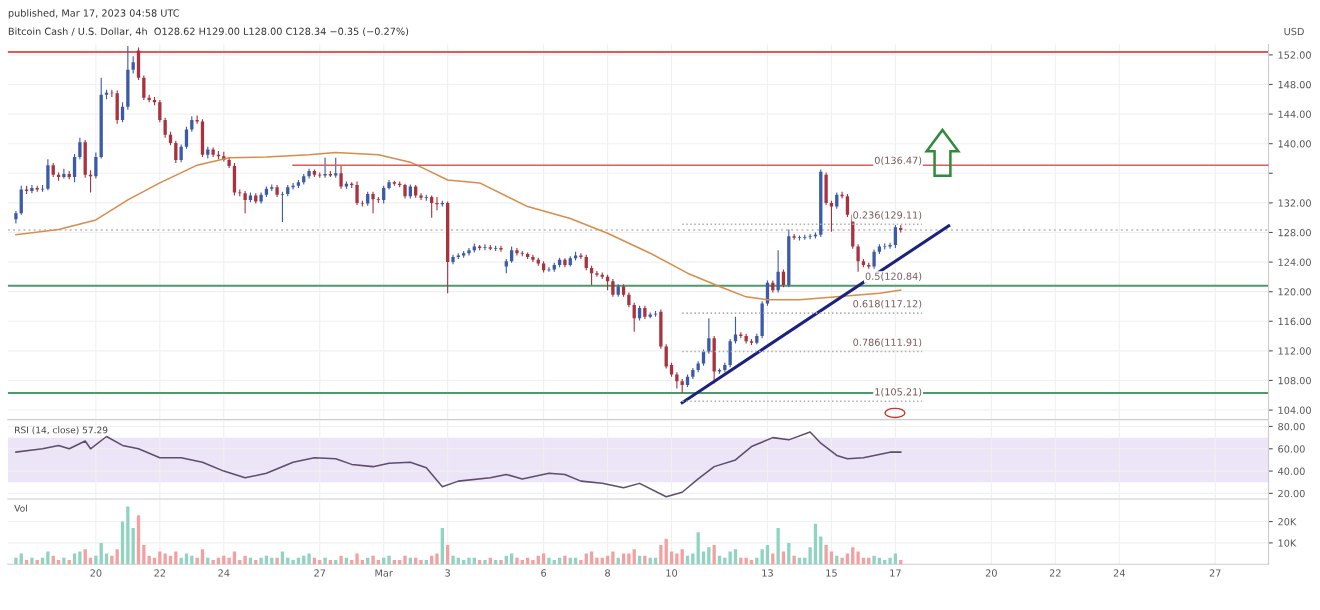 This screenshot has height=610, width=1320. What do you see at coordinates (1294, 262) in the screenshot?
I see `y-tick-label: 124.00` at bounding box center [1294, 262].